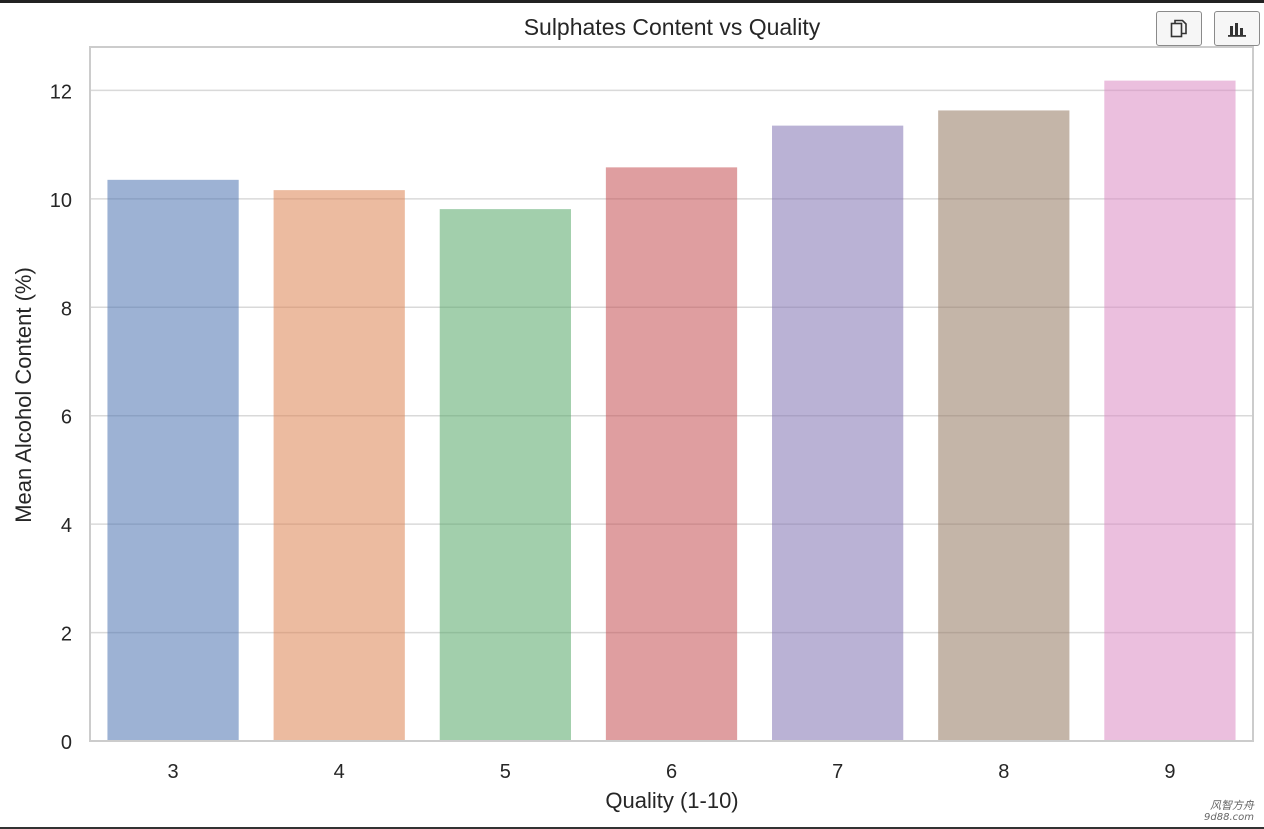  Describe the element at coordinates (1232, 805) in the screenshot. I see `watermark-text: 风智方舟` at that location.